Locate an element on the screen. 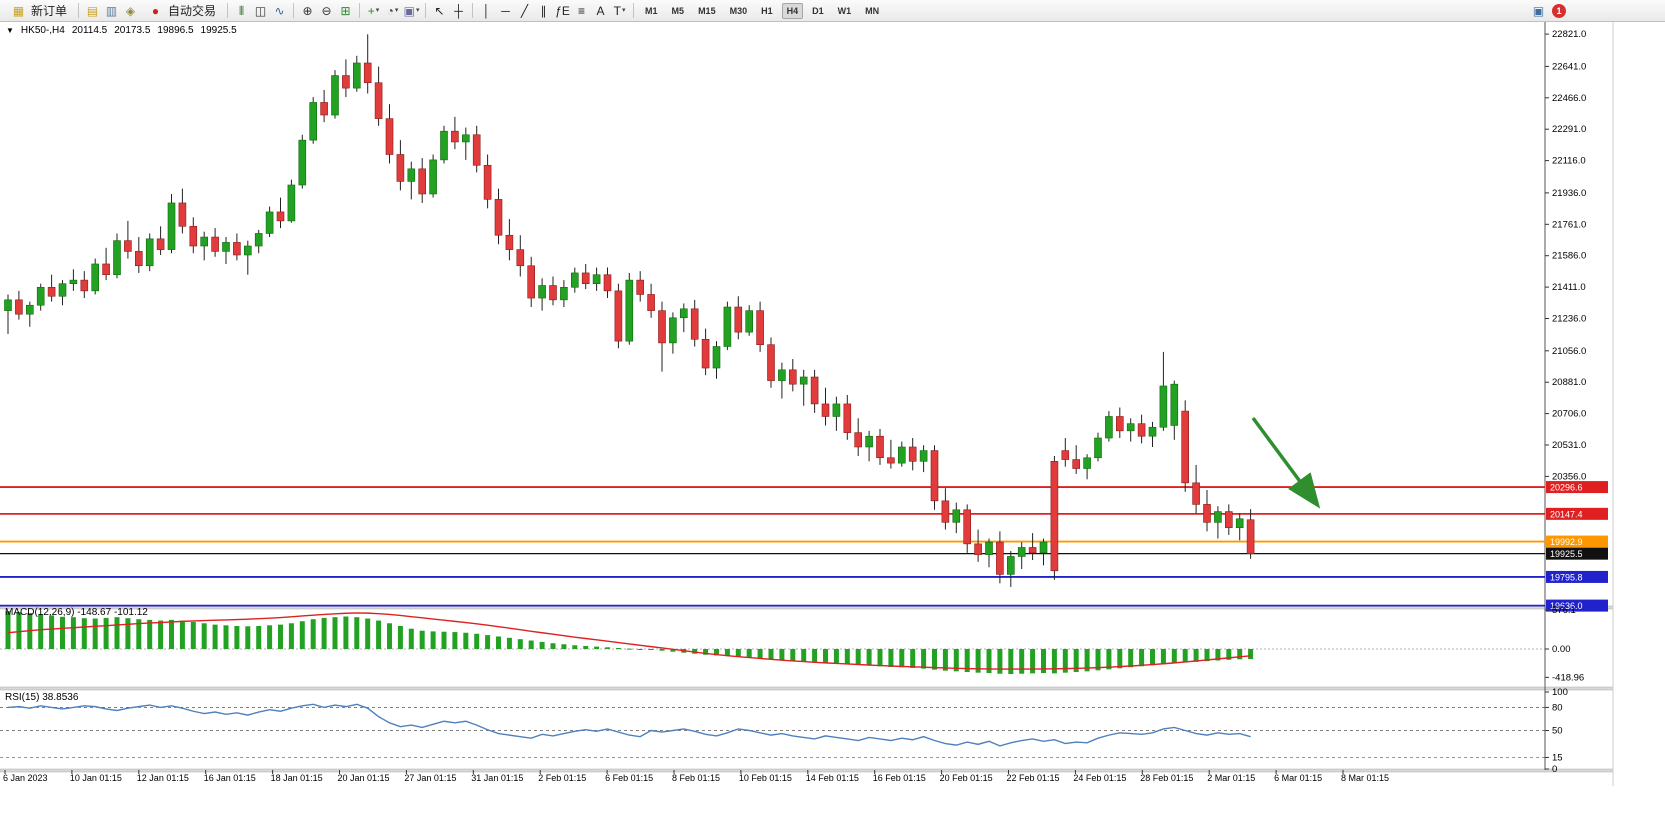 The height and width of the screenshot is (838, 1665). svg-text: 2 Feb 01:15 is located at coordinates (562, 778).